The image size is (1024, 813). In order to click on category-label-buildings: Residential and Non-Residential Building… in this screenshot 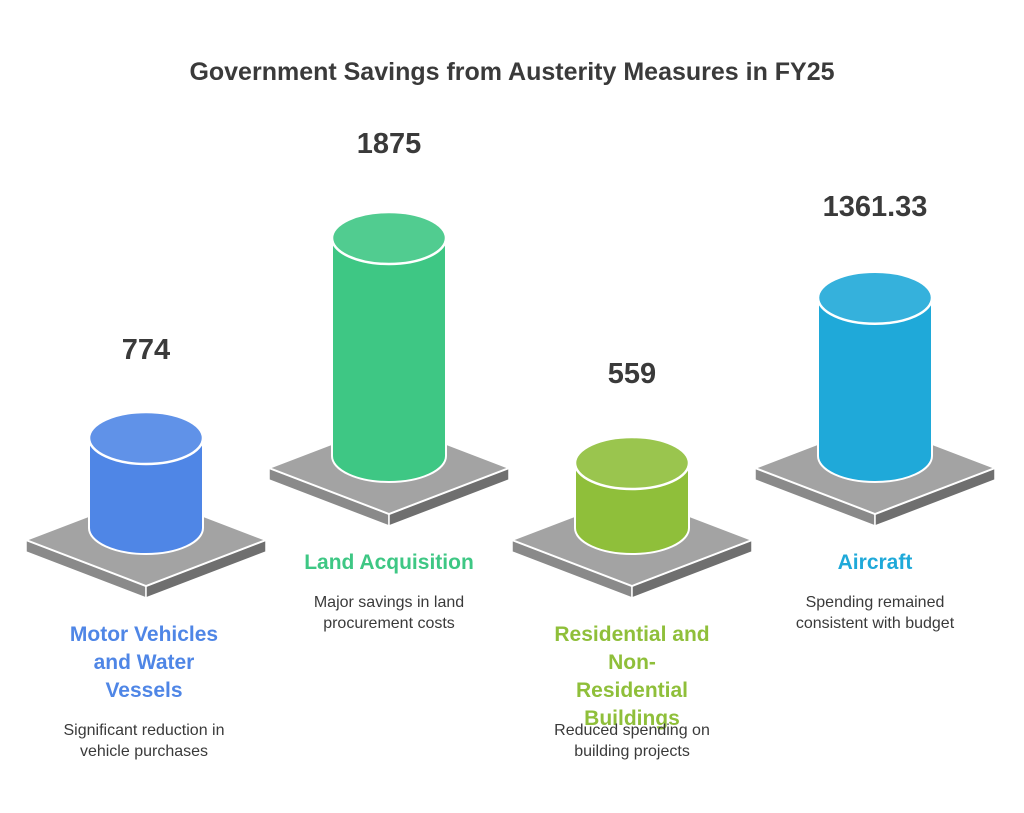, I will do `click(632, 676)`.